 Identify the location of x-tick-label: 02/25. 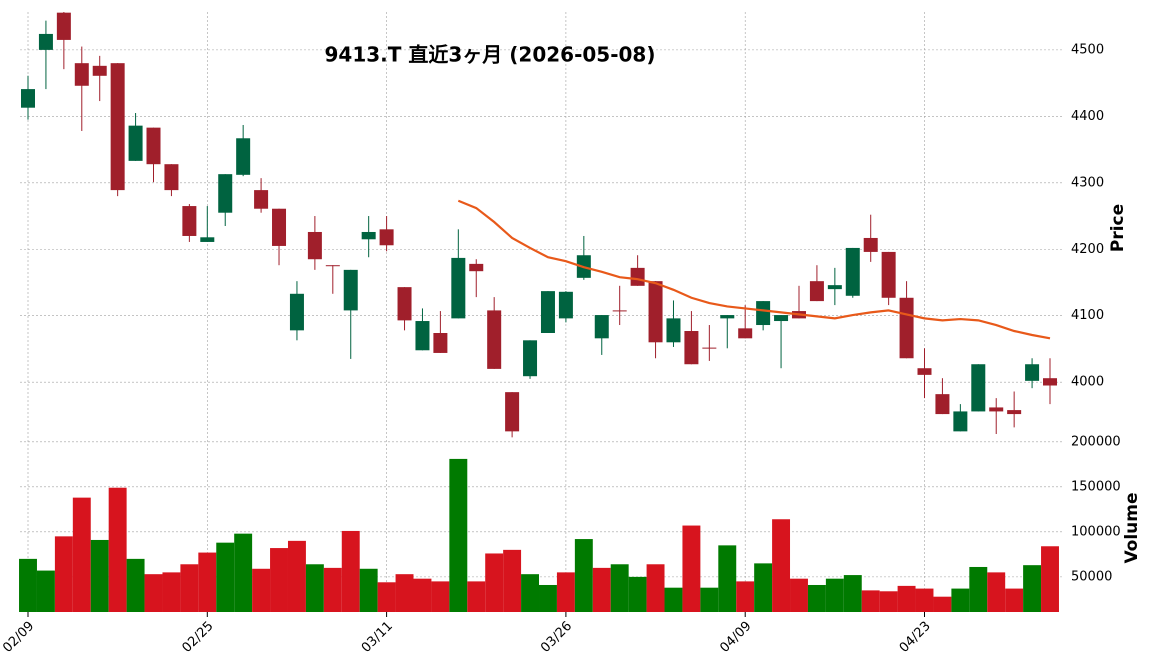
(198, 637).